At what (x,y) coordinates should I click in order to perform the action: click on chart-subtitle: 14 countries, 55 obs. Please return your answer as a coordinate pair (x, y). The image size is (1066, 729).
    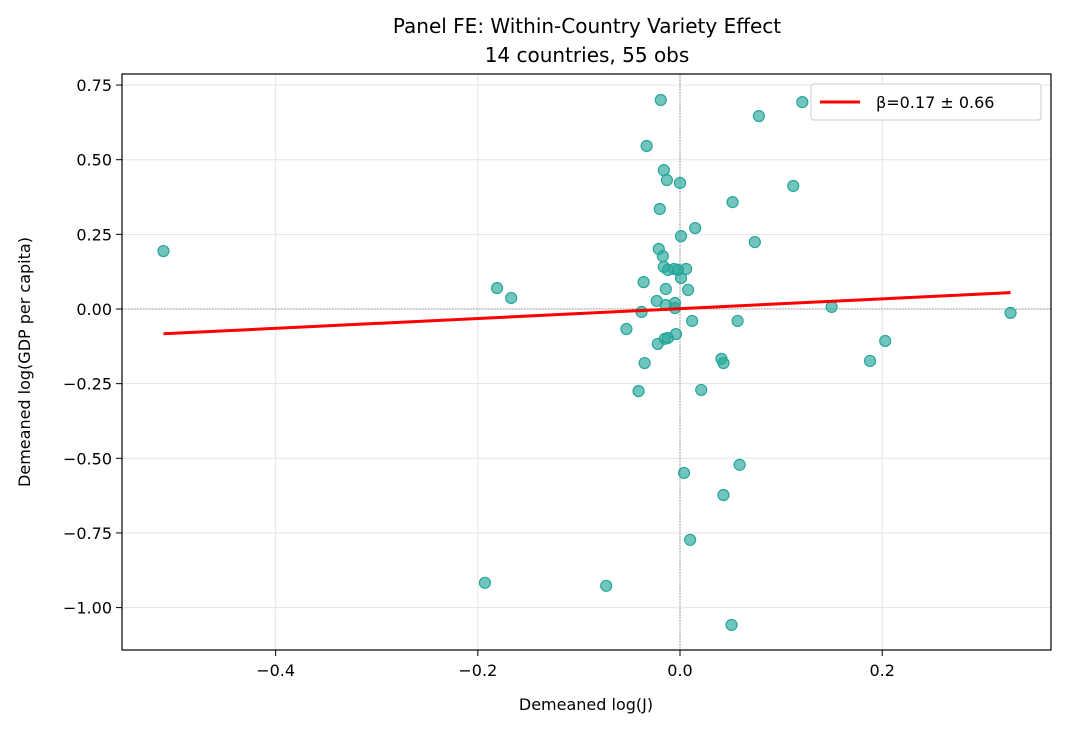
    Looking at the image, I should click on (587, 55).